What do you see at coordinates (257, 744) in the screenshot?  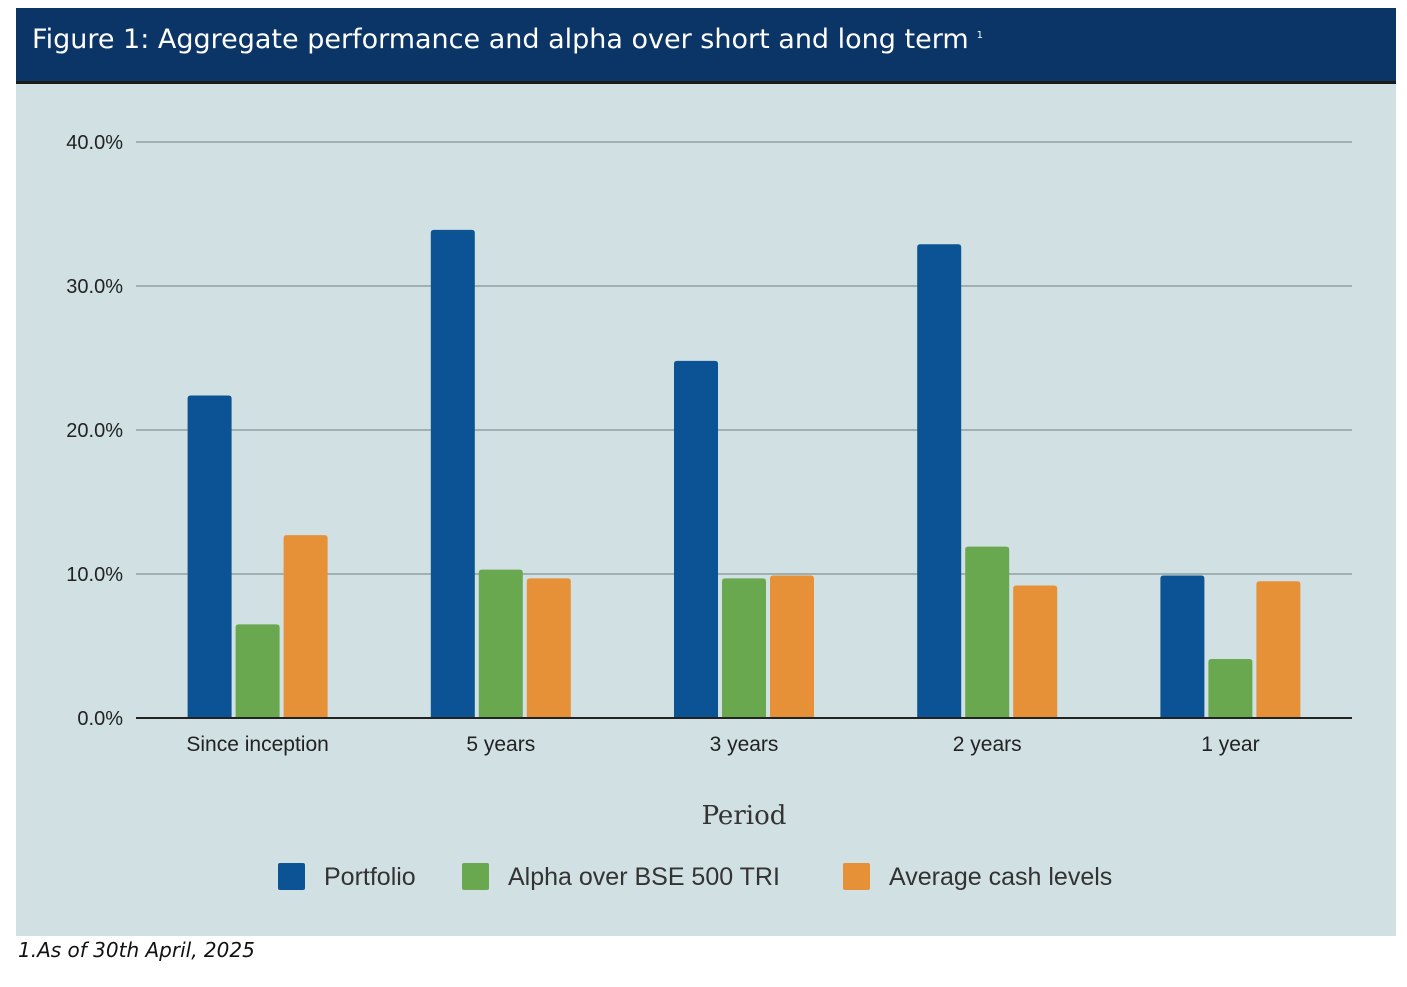 I see `x-tick-label: Since inception` at bounding box center [257, 744].